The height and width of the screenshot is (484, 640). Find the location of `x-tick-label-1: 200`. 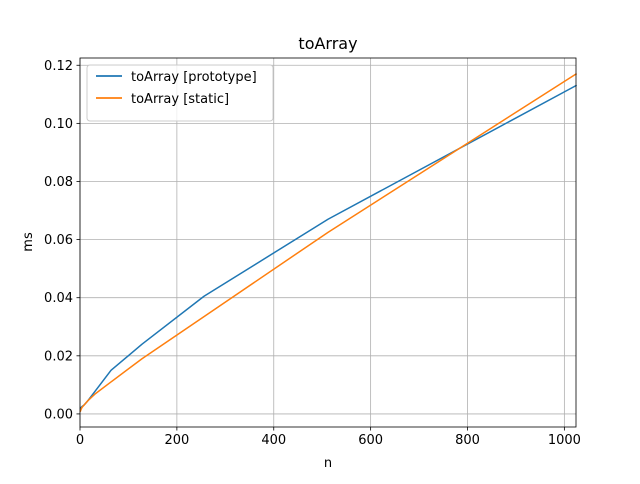

x-tick-label-1: 200 is located at coordinates (176, 440).